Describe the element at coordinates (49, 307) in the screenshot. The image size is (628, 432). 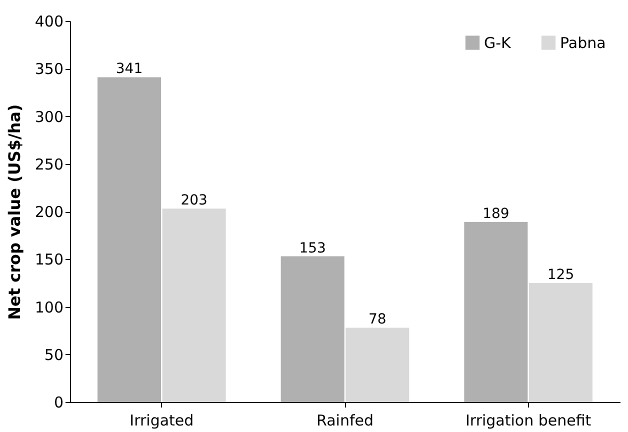
I see `y-tick-label: 100` at that location.